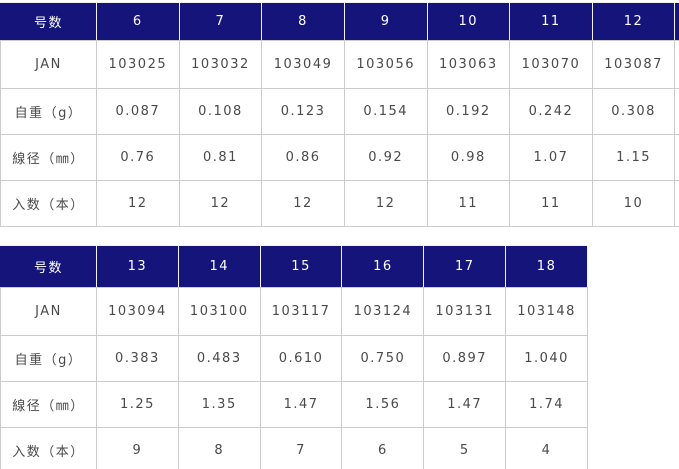 This screenshot has height=469, width=679. Describe the element at coordinates (465, 448) in the screenshot. I see `value-cell: 5` at that location.